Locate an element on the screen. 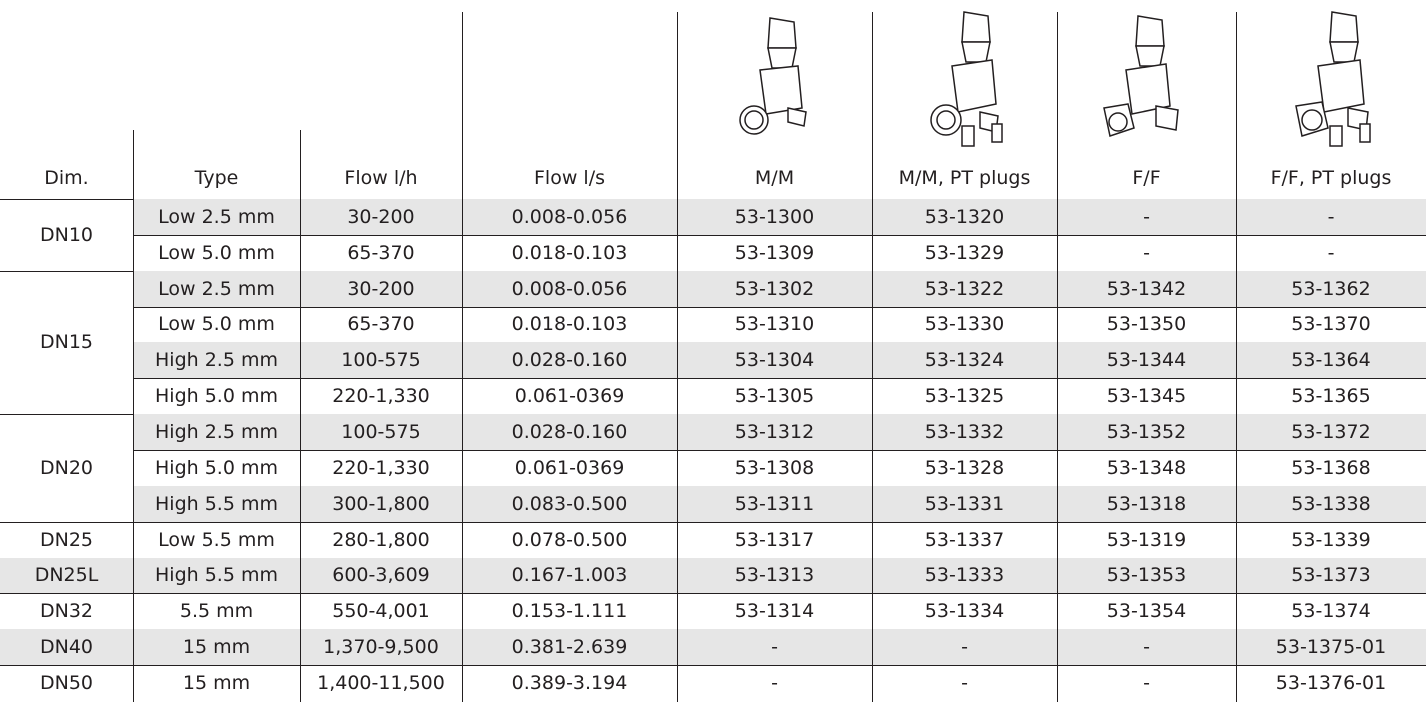 This screenshot has height=702, width=1426. table-cell: 0.389-3.194 is located at coordinates (569, 682).